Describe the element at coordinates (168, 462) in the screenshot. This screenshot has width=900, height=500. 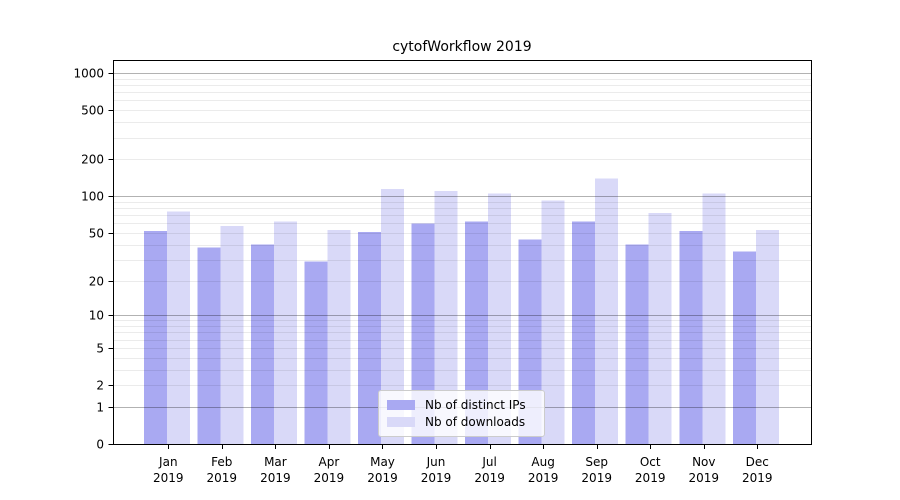
I see `x-tick-label-month-jan-2019: Jan` at that location.